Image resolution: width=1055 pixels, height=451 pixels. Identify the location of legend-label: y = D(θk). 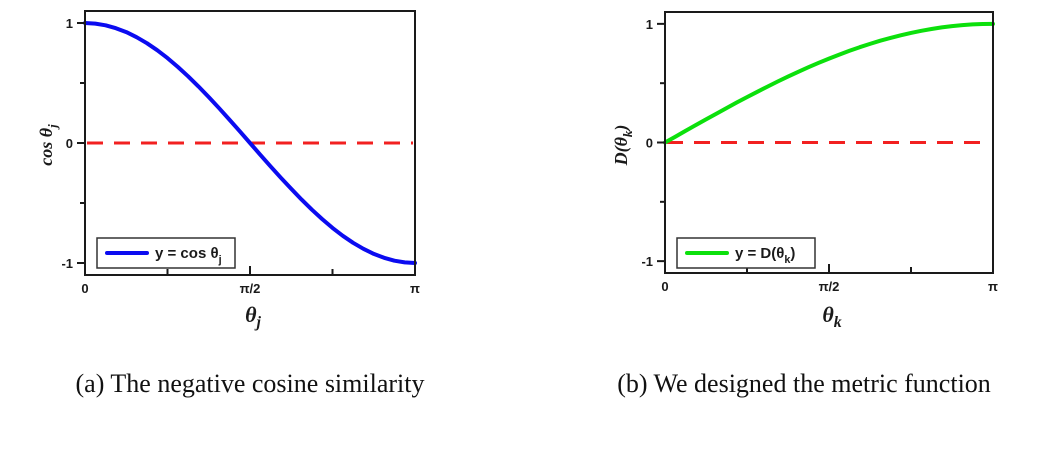
(765, 255).